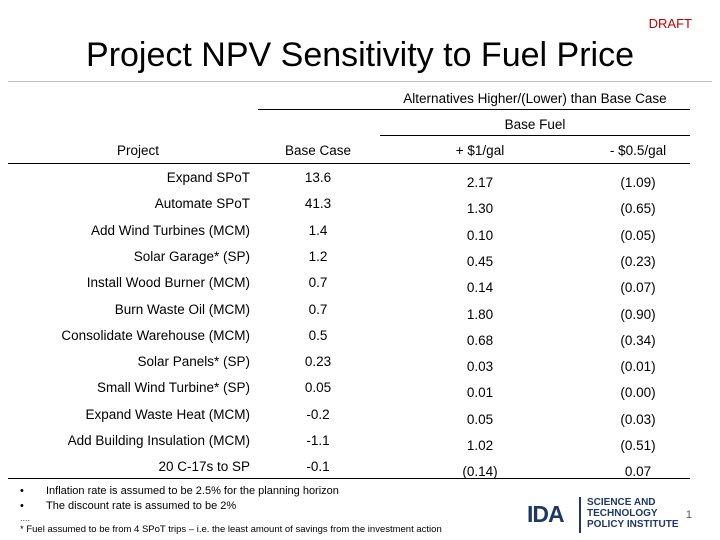  What do you see at coordinates (158, 440) in the screenshot?
I see `project-name: Add Building Insulation (MCM)` at bounding box center [158, 440].